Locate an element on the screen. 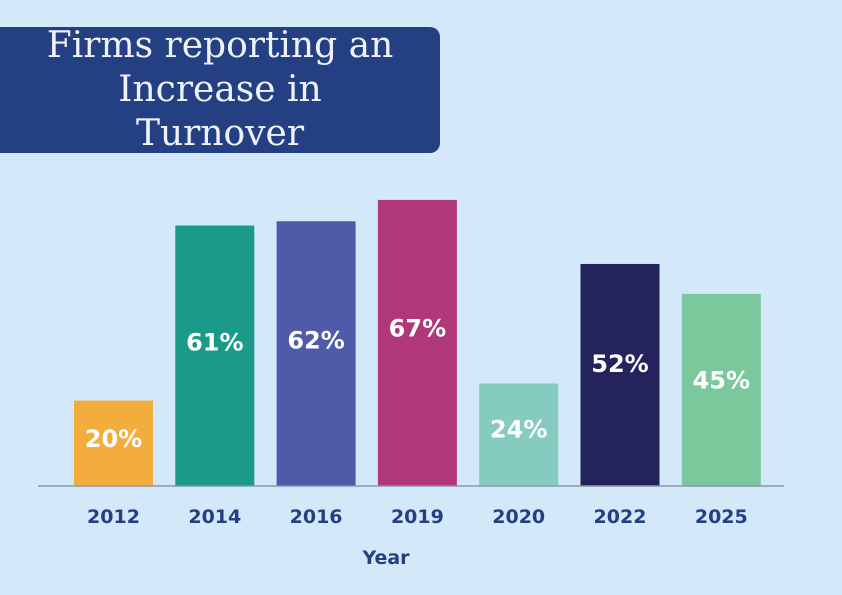  data-label-2019: 67% is located at coordinates (417, 329).